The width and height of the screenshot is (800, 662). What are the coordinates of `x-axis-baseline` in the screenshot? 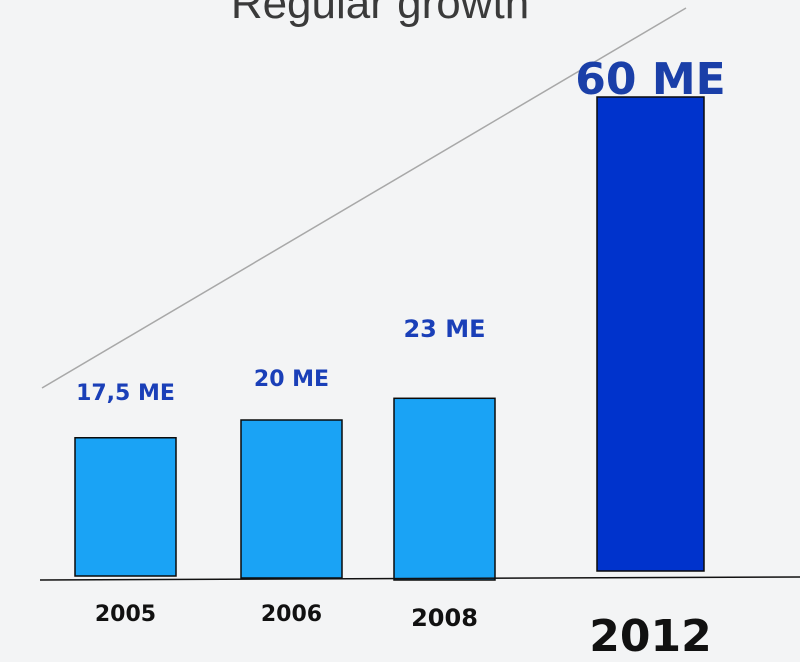 It's located at (419, 578).